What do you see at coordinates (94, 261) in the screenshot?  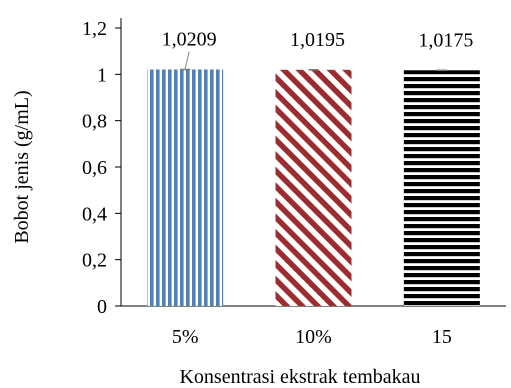 I see `y-tick-label: 0,2` at bounding box center [94, 261].